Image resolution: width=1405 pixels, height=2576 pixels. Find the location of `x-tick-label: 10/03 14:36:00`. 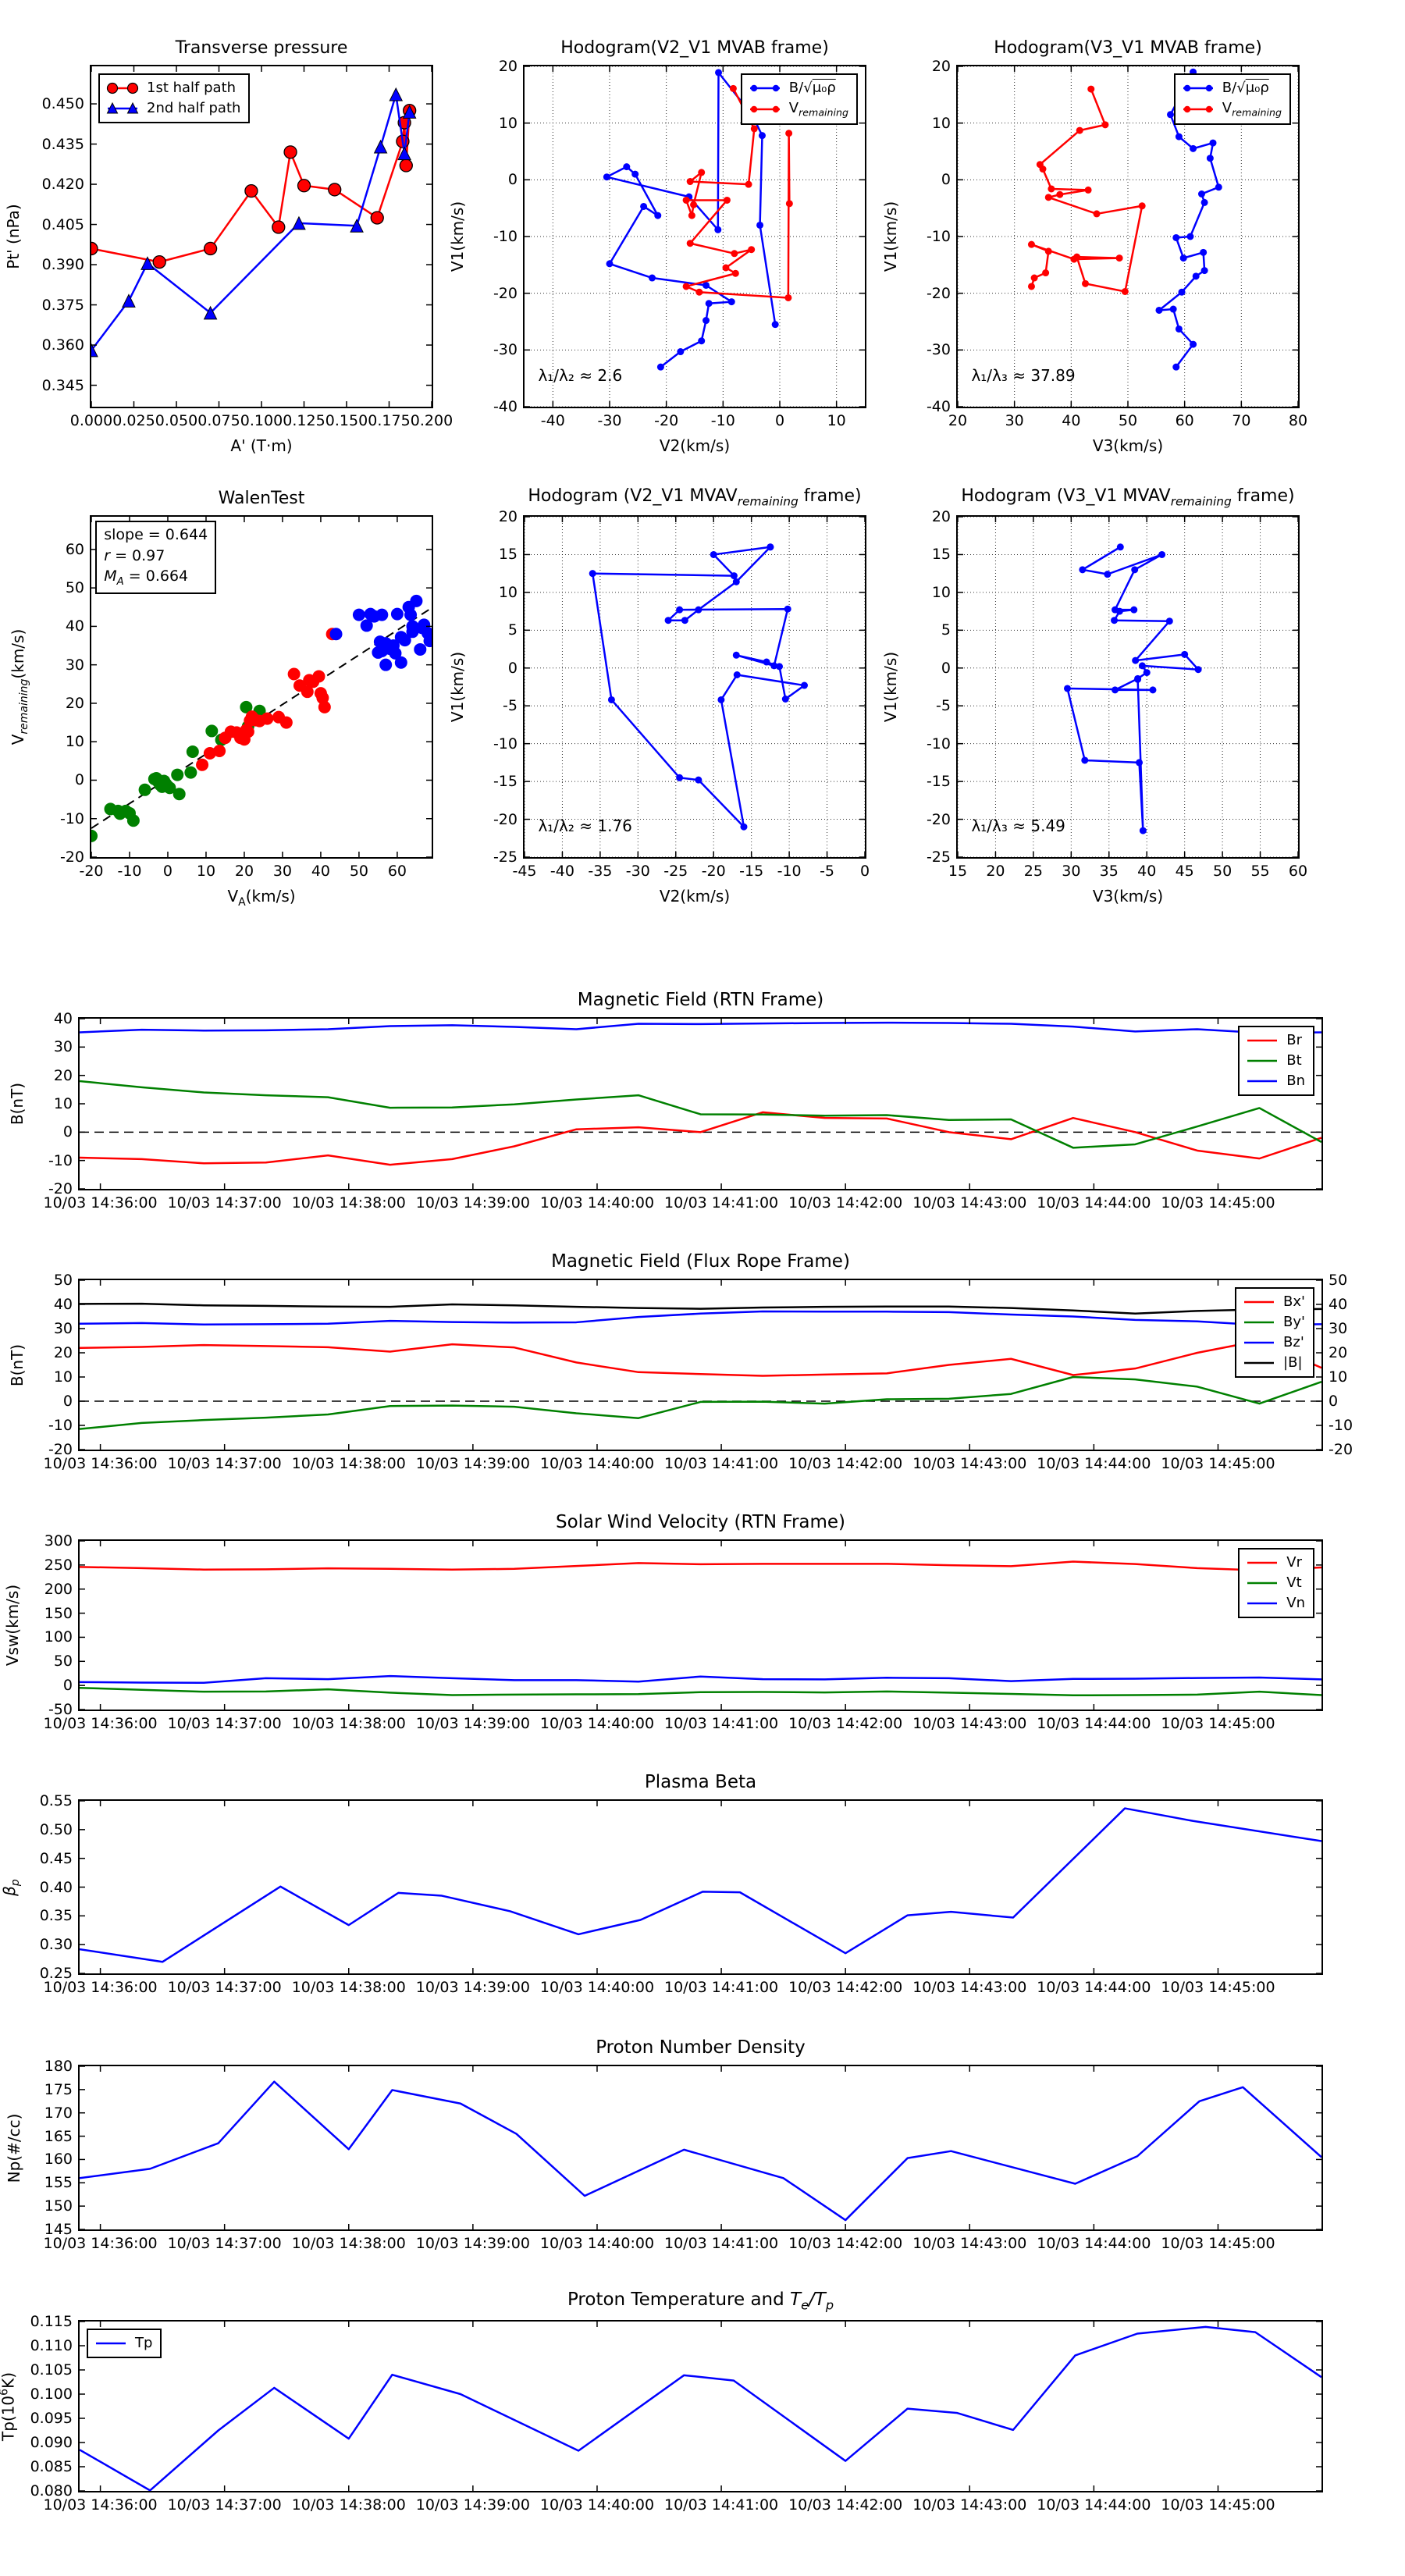

x-tick-label: 10/03 14:36:00 is located at coordinates (101, 1987).